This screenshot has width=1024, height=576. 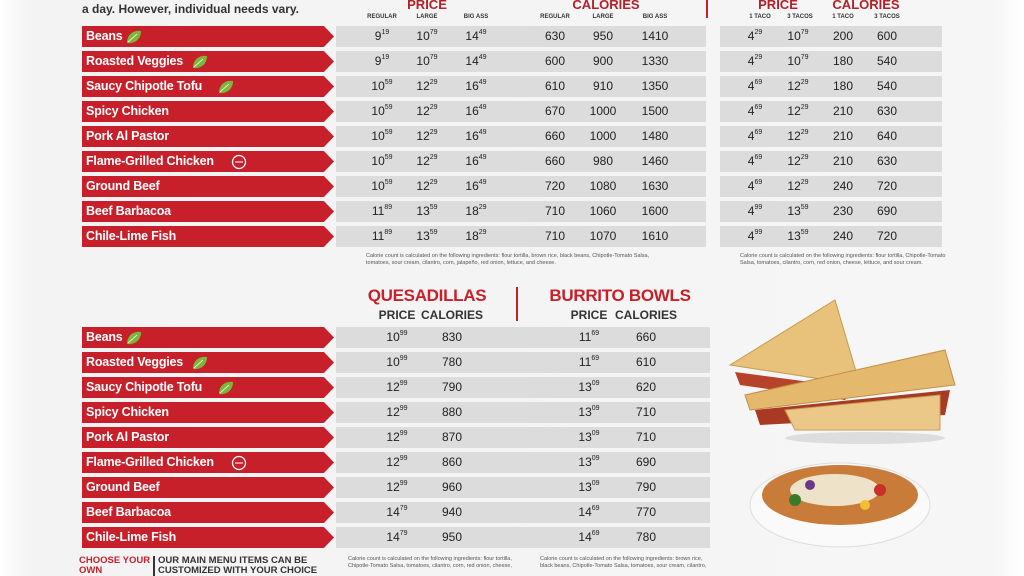 What do you see at coordinates (517, 304) in the screenshot?
I see `divider` at bounding box center [517, 304].